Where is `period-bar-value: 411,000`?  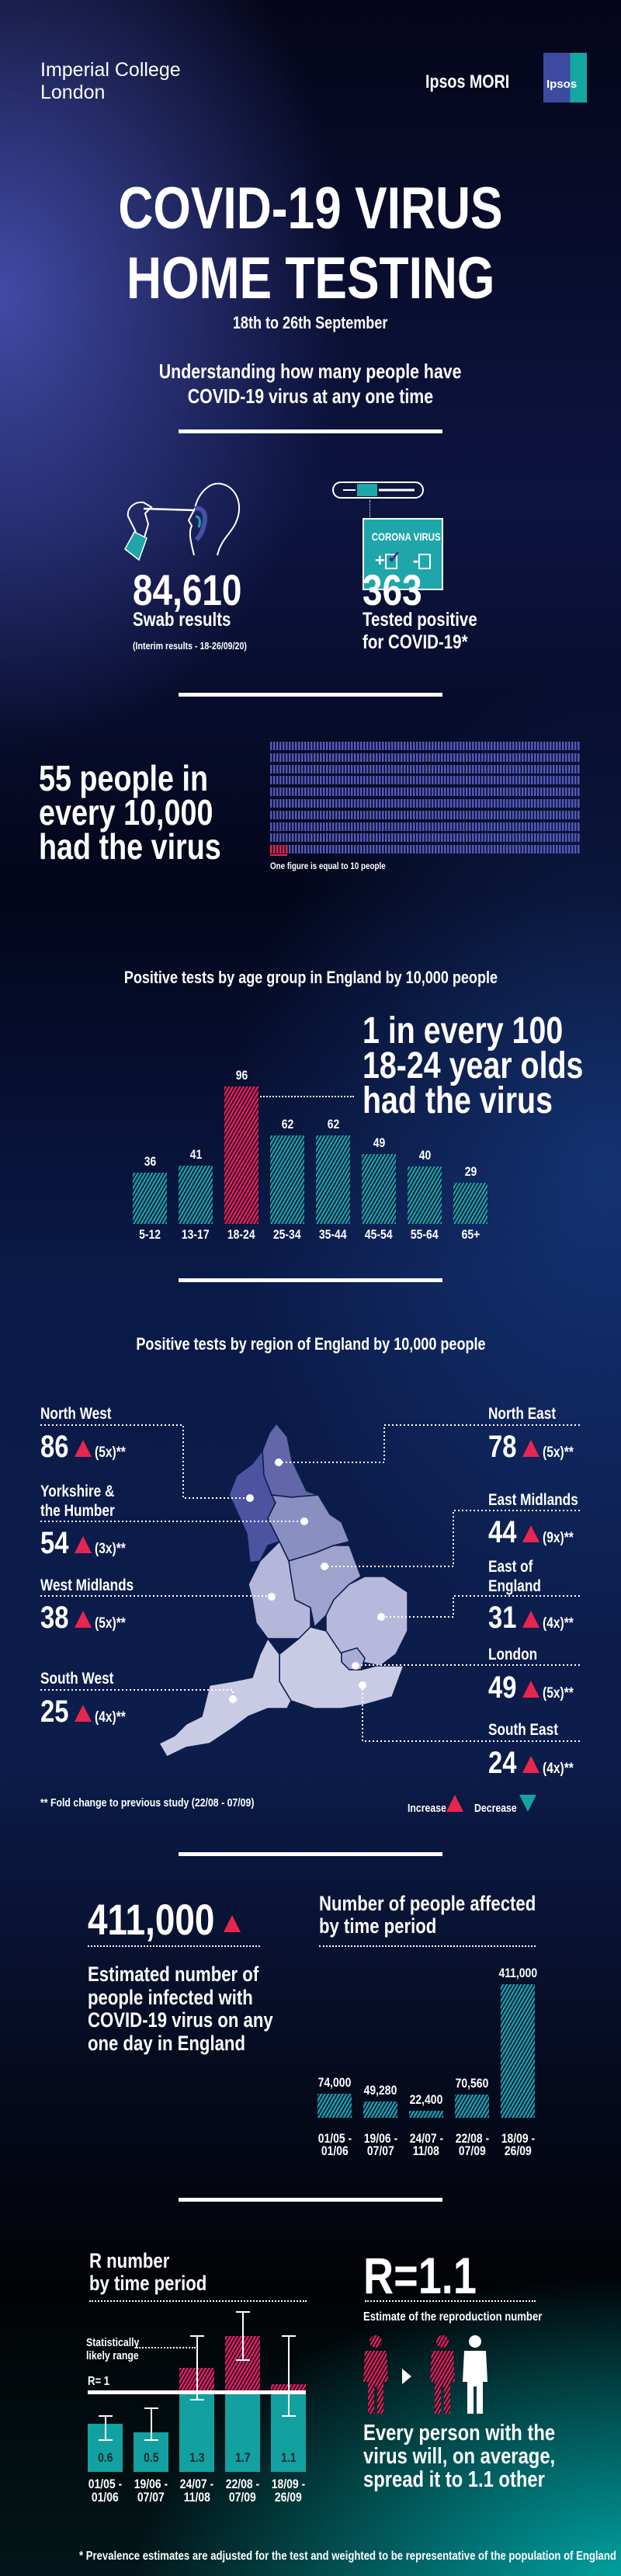 period-bar-value: 411,000 is located at coordinates (517, 1973).